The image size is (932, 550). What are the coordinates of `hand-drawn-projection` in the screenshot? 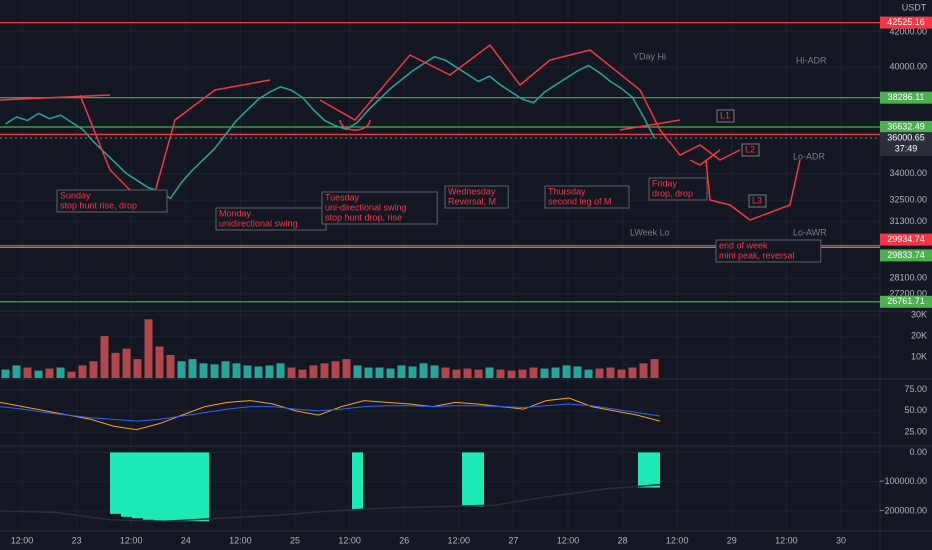 It's located at (745, 185).